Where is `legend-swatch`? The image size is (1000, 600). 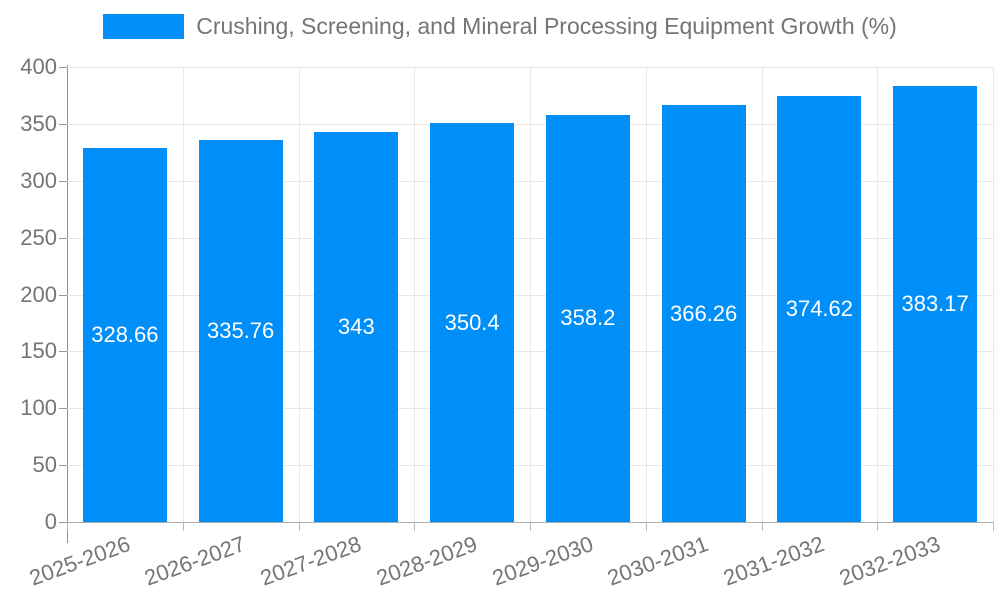 legend-swatch is located at coordinates (144, 26).